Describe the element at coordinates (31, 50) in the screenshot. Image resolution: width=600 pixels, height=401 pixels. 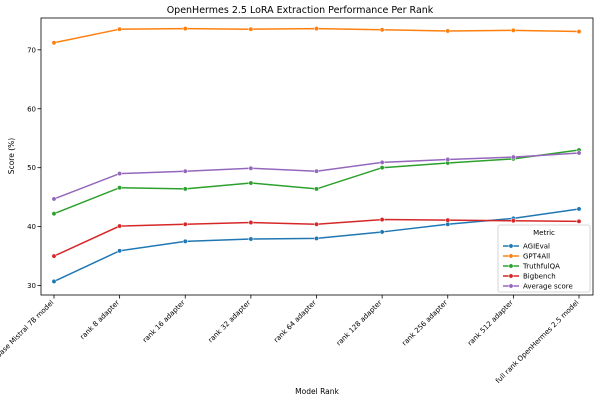
I see `y-tick-label: 70` at that location.